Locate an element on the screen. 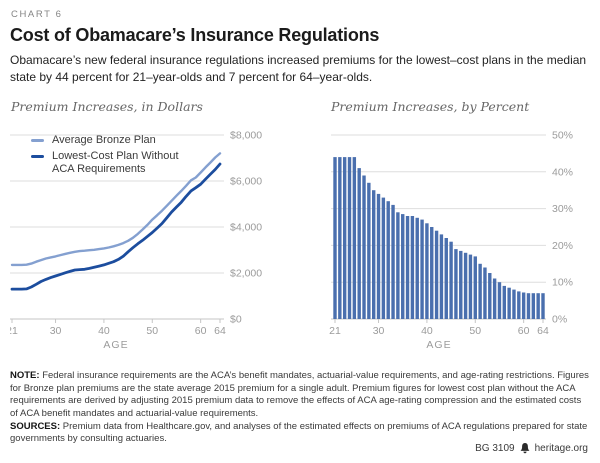  y-tick-label: 20% is located at coordinates (562, 246).